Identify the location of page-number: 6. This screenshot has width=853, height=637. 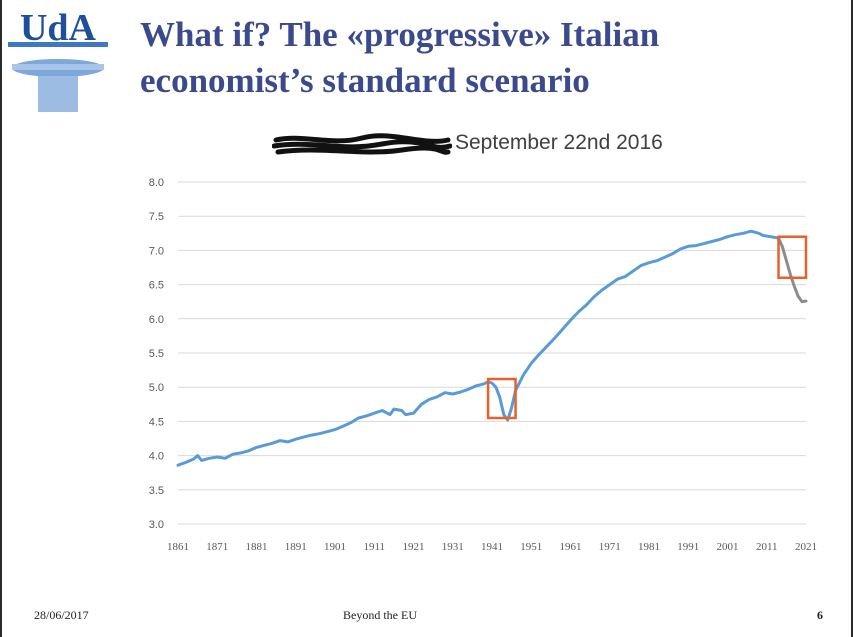
(820, 615).